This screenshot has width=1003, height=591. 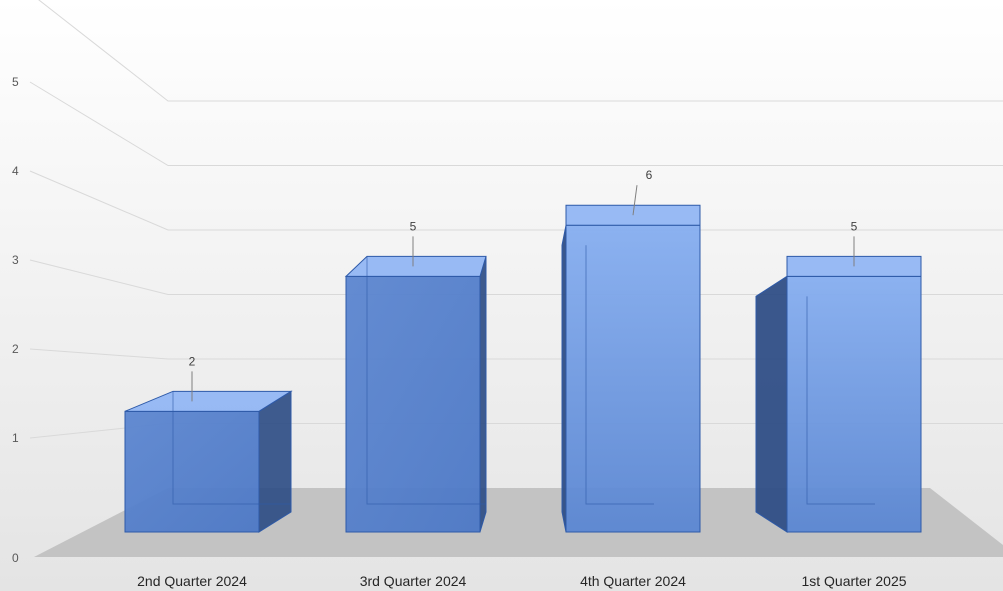 I want to click on y-tick-label: 5, so click(x=15, y=82).